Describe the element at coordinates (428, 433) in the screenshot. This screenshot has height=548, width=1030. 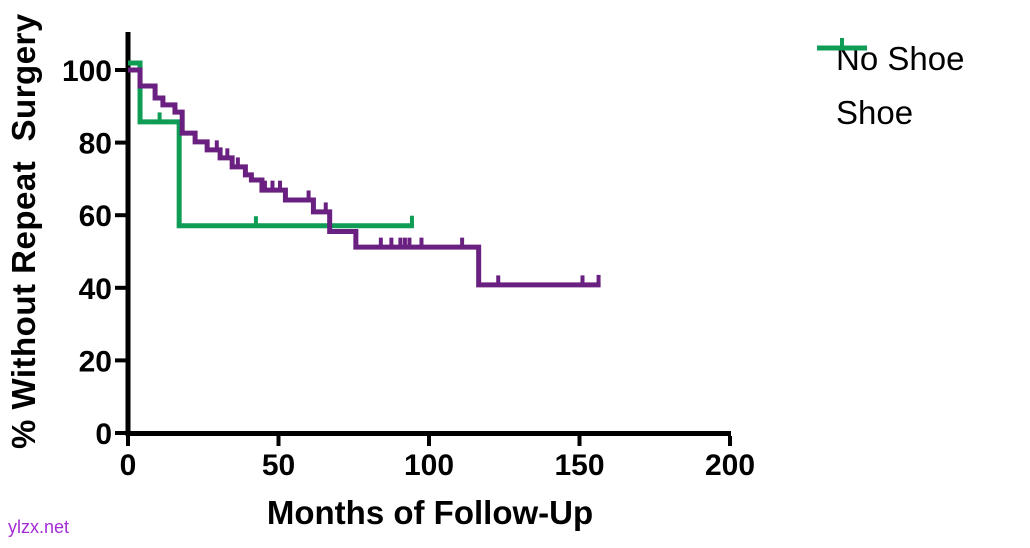
I see `x-axis-spine` at that location.